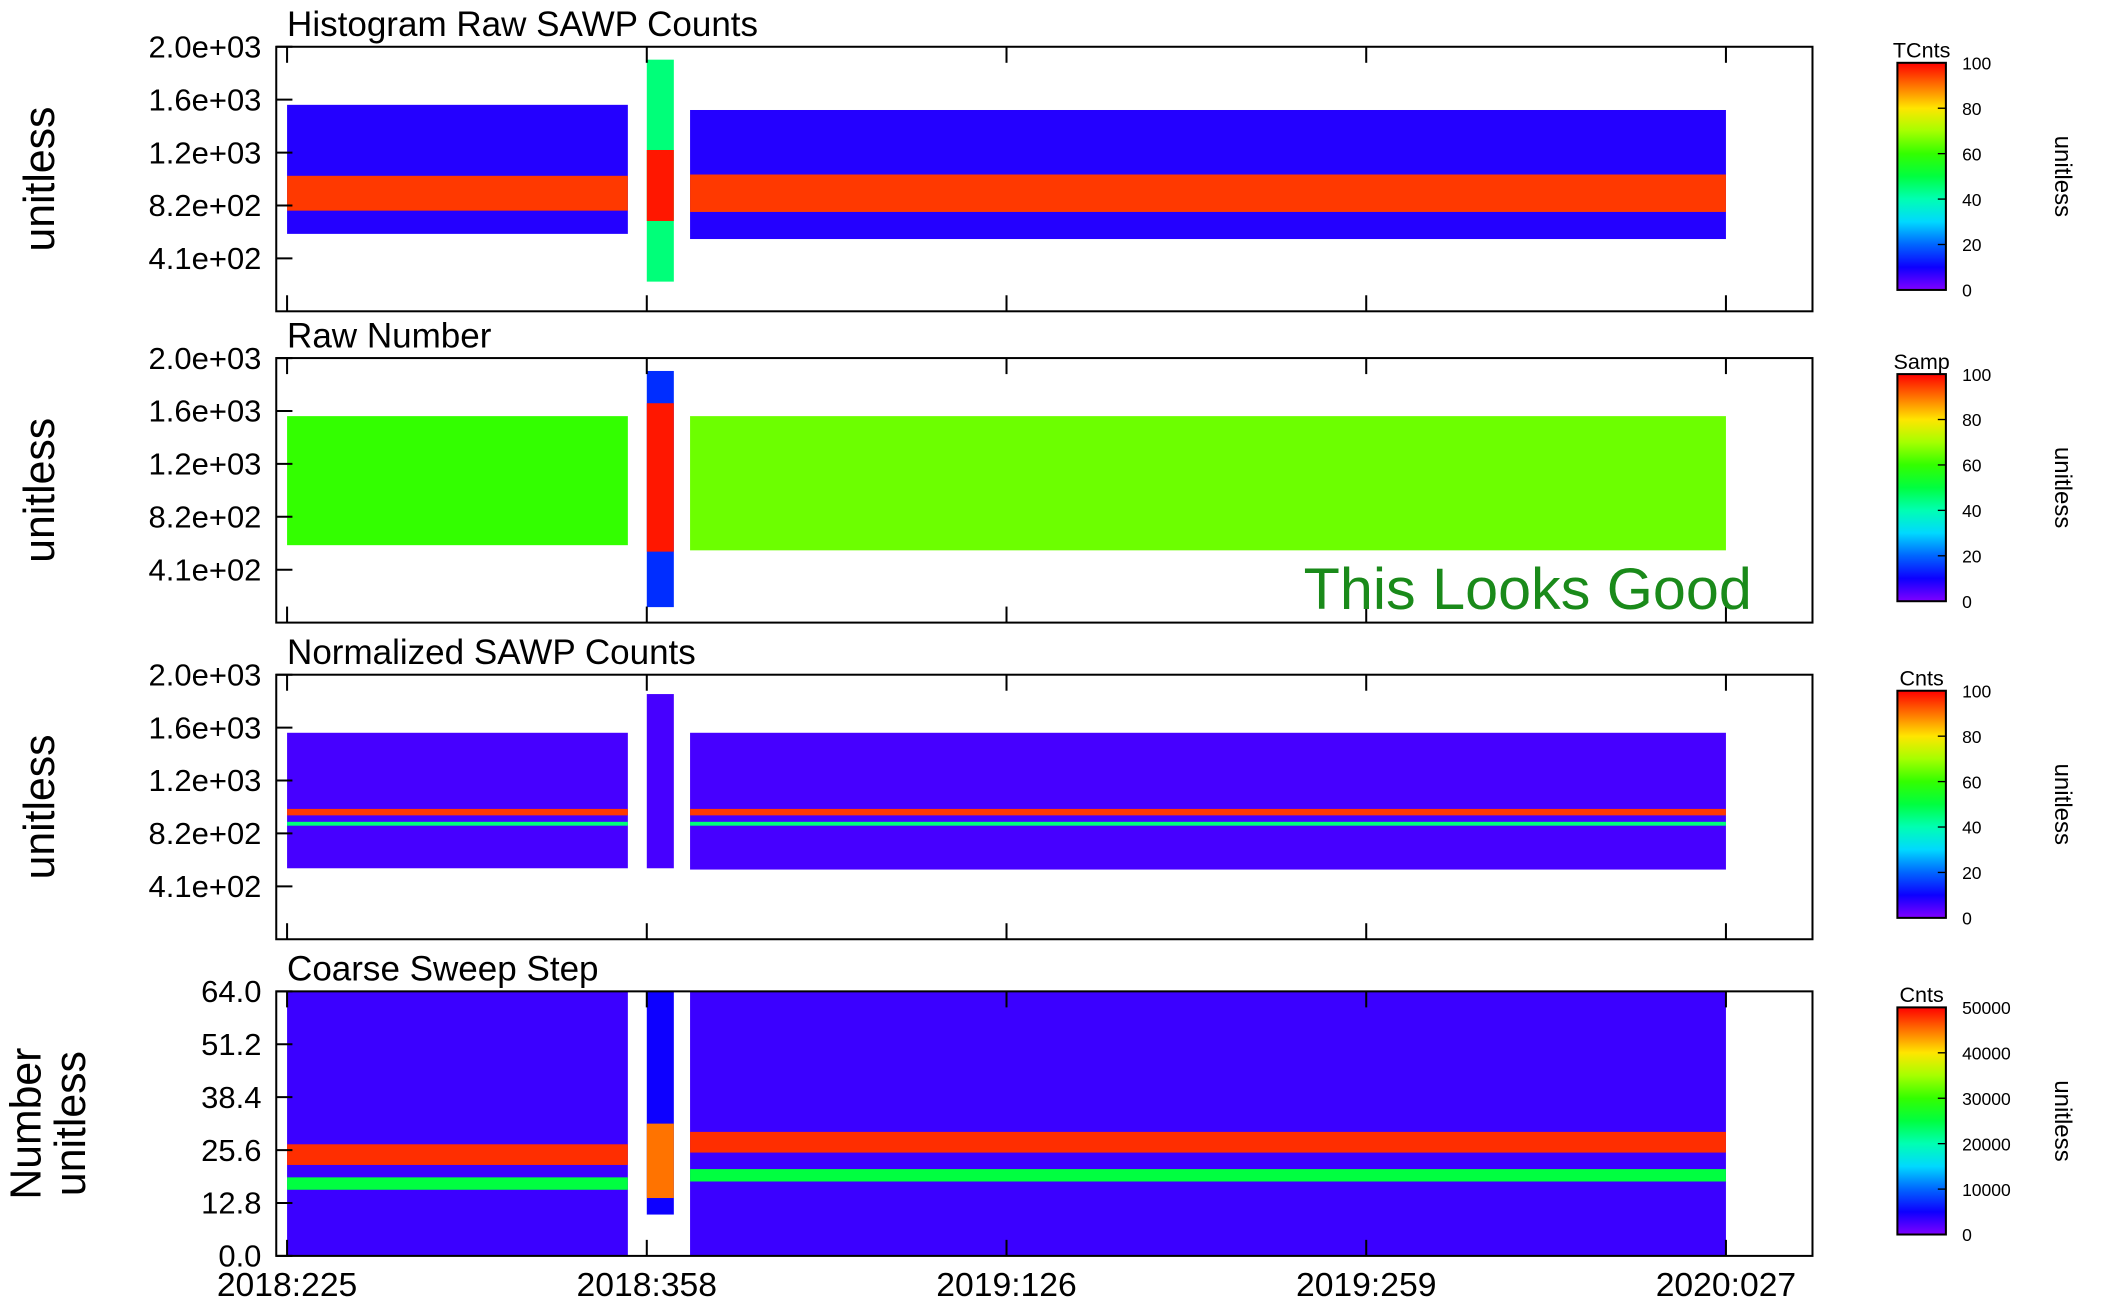 The width and height of the screenshot is (2113, 1308). I want to click on panel-title: Histogram Raw SAWP Counts, so click(522, 24).